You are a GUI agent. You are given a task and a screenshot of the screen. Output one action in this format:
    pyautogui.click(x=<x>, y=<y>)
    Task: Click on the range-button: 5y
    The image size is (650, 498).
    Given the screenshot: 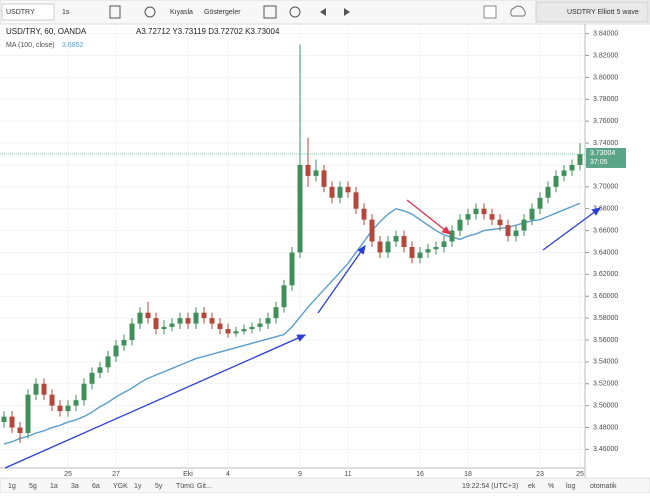 What is the action you would take?
    pyautogui.click(x=159, y=486)
    